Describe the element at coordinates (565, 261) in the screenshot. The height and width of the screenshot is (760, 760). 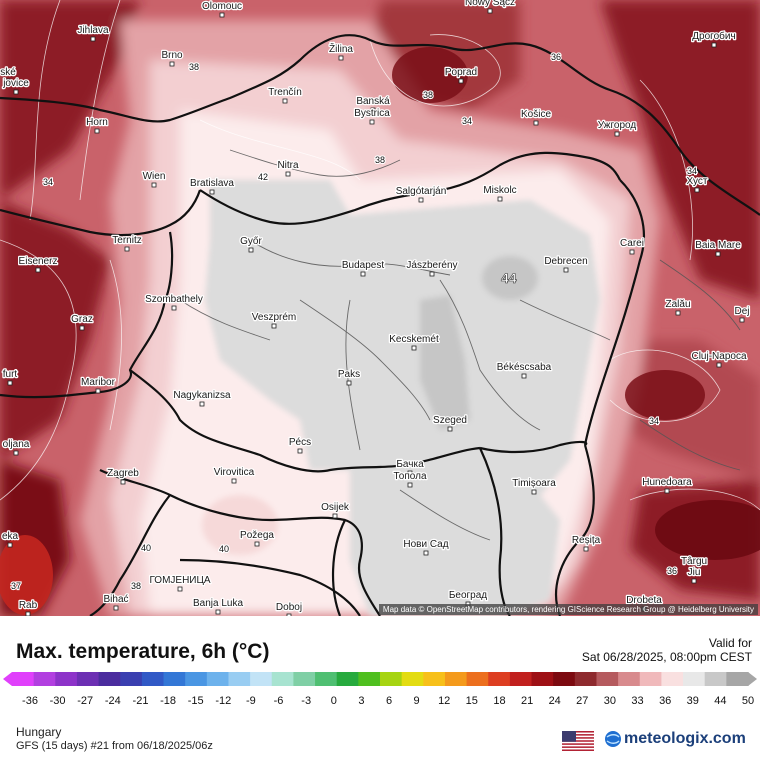
I see `city-label: Debrecen` at that location.